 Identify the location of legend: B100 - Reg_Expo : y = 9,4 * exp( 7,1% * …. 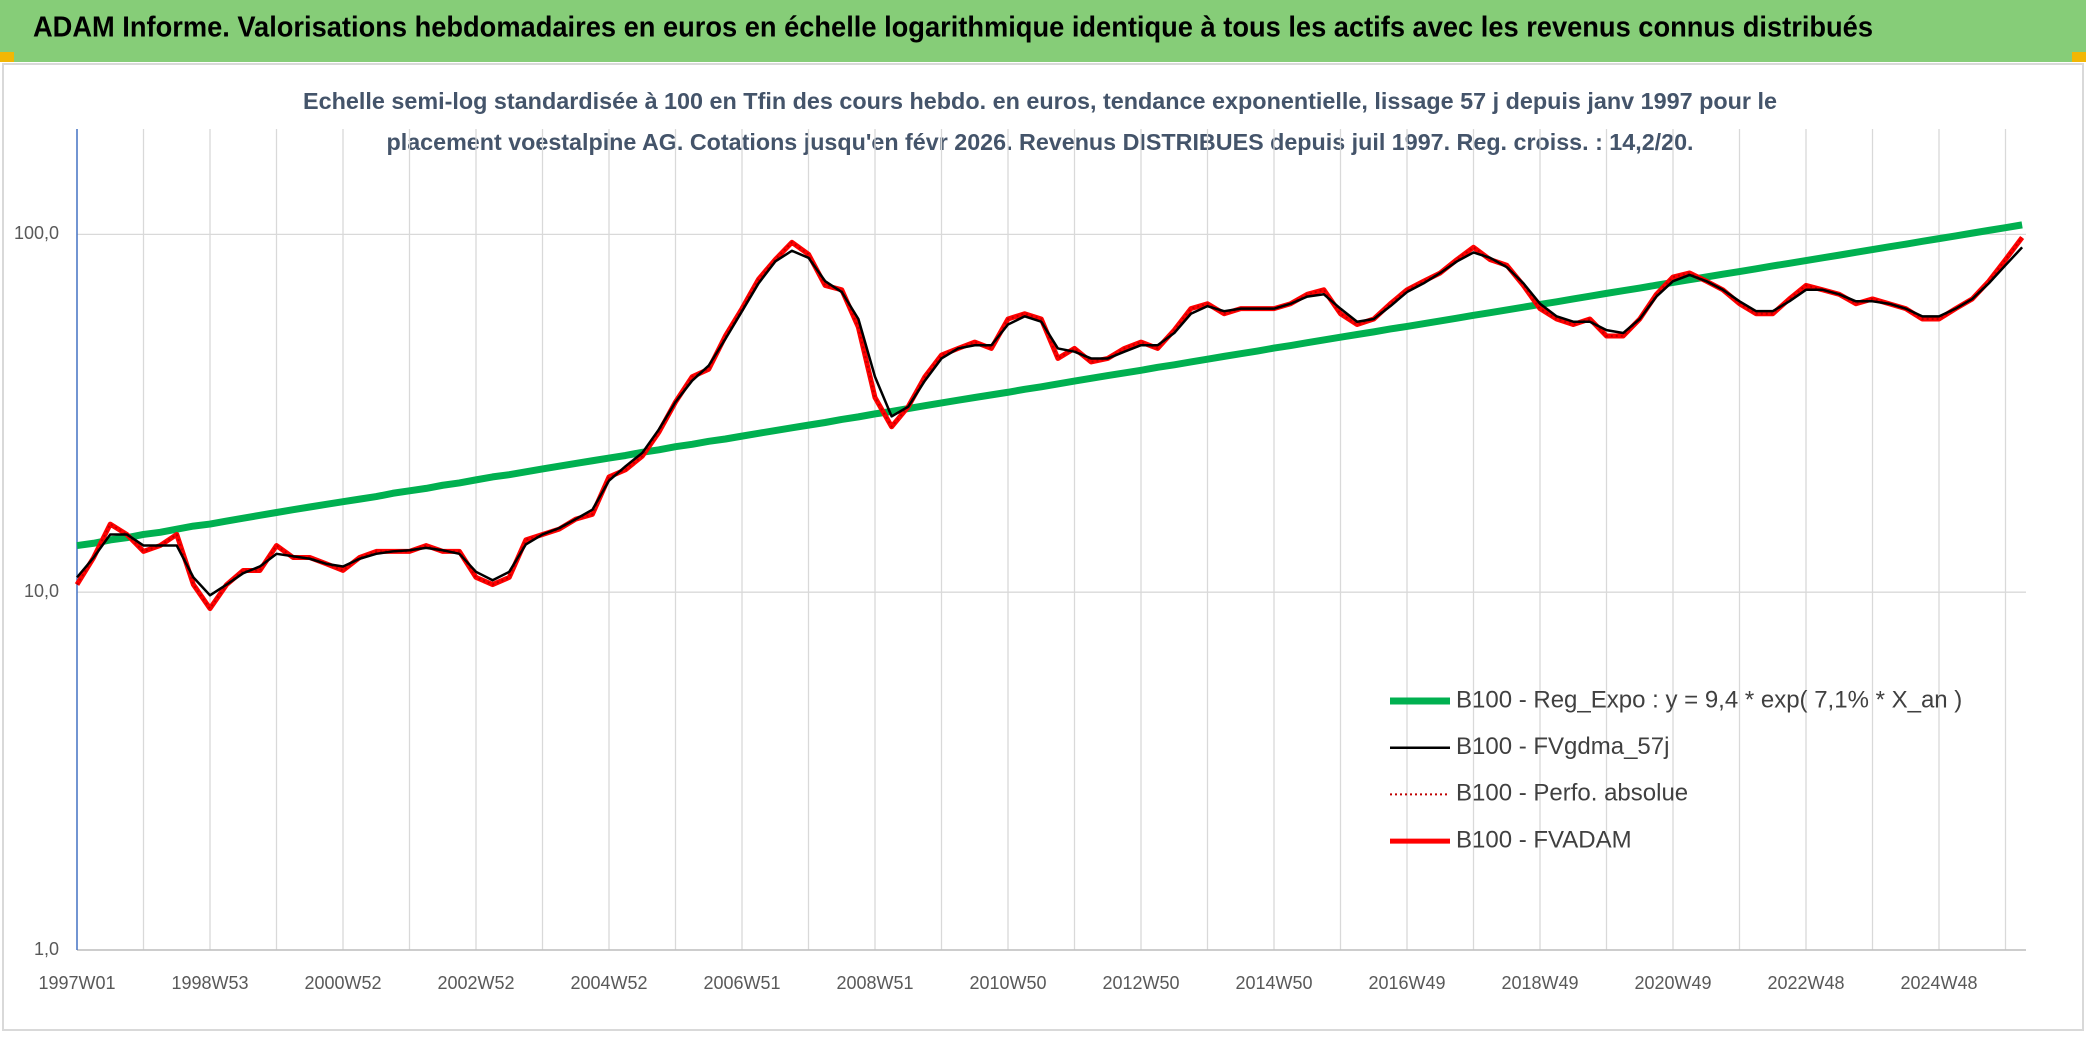
(1676, 769).